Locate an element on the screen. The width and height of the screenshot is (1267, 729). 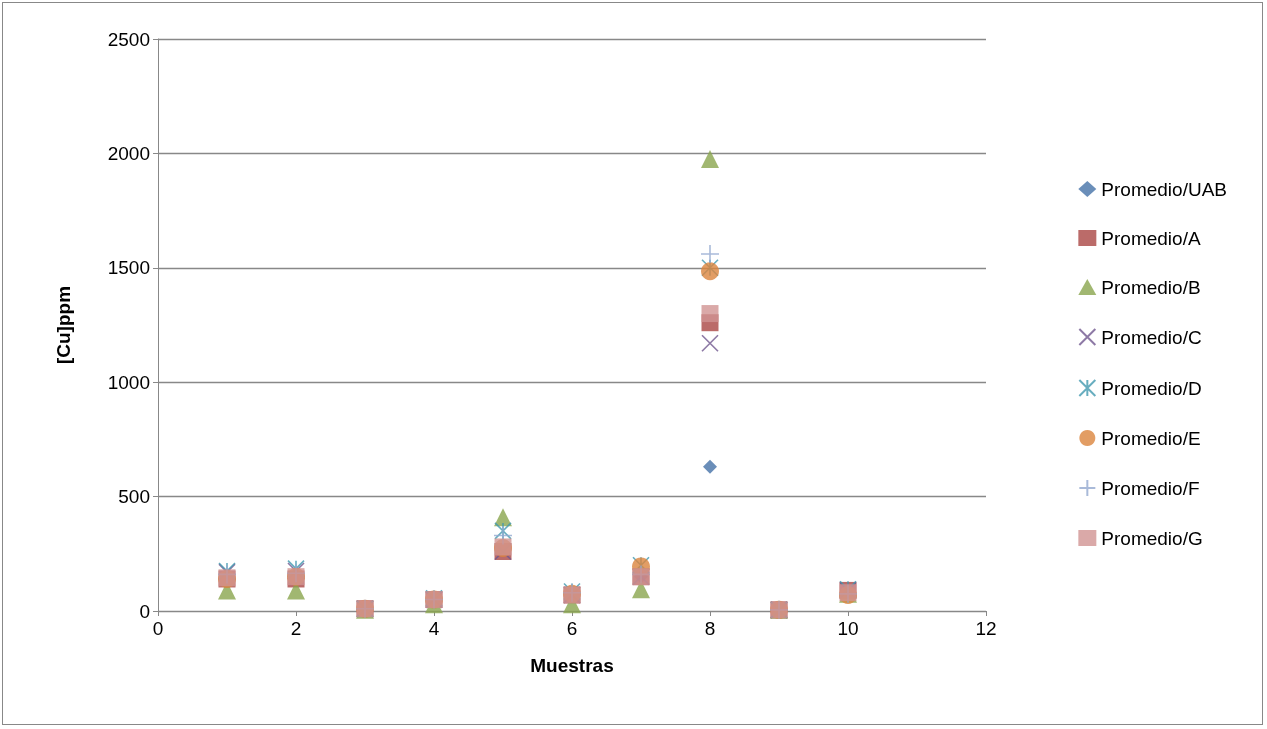
y-tick-label: 1000 is located at coordinates (128, 382).